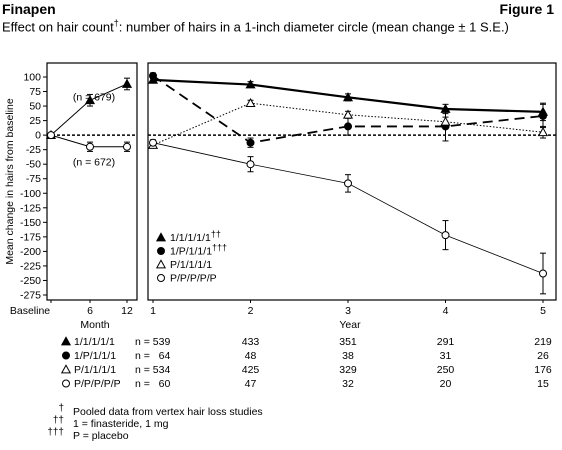  What do you see at coordinates (251, 356) in the screenshot?
I see `n-table-value: 48` at bounding box center [251, 356].